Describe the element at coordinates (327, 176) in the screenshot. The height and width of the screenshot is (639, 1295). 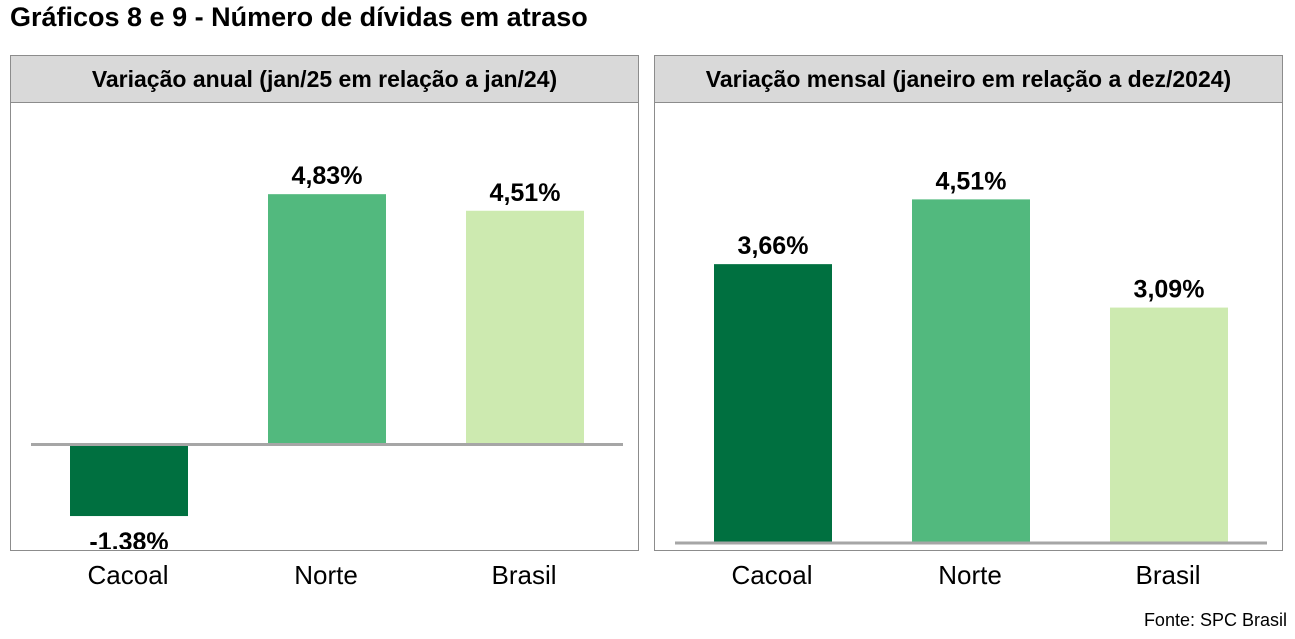
I see `data-label-norte: 4,83%` at that location.